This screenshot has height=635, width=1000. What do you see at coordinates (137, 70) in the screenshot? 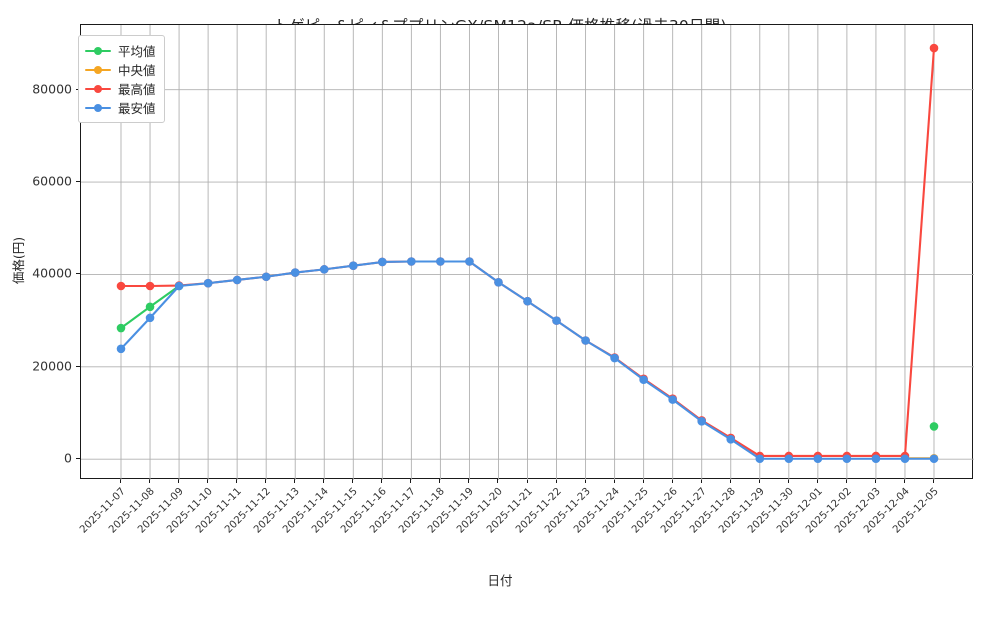
I see `legend-label: 中央値` at bounding box center [137, 70].